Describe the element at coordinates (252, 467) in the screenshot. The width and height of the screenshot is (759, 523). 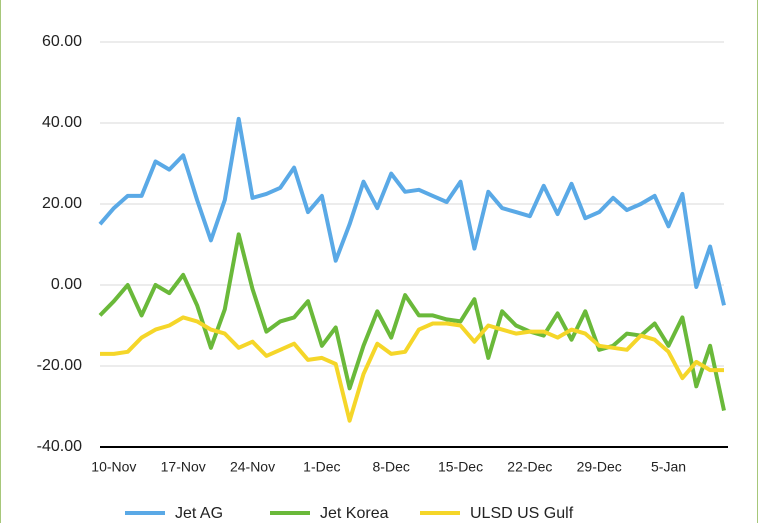
I see `x-tick-label: 24-Nov` at that location.